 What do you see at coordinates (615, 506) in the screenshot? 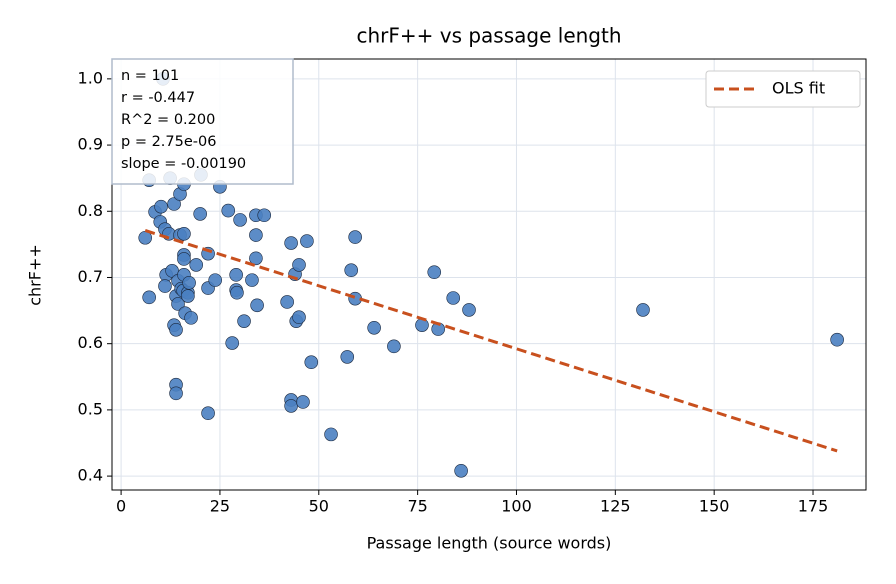
I see `x-tick-label: 125` at bounding box center [615, 506].